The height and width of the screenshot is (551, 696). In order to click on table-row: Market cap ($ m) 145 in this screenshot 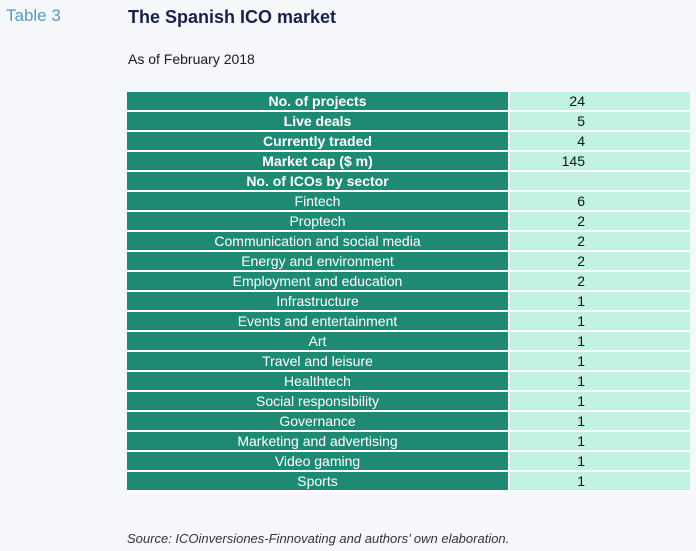, I will do `click(408, 161)`.